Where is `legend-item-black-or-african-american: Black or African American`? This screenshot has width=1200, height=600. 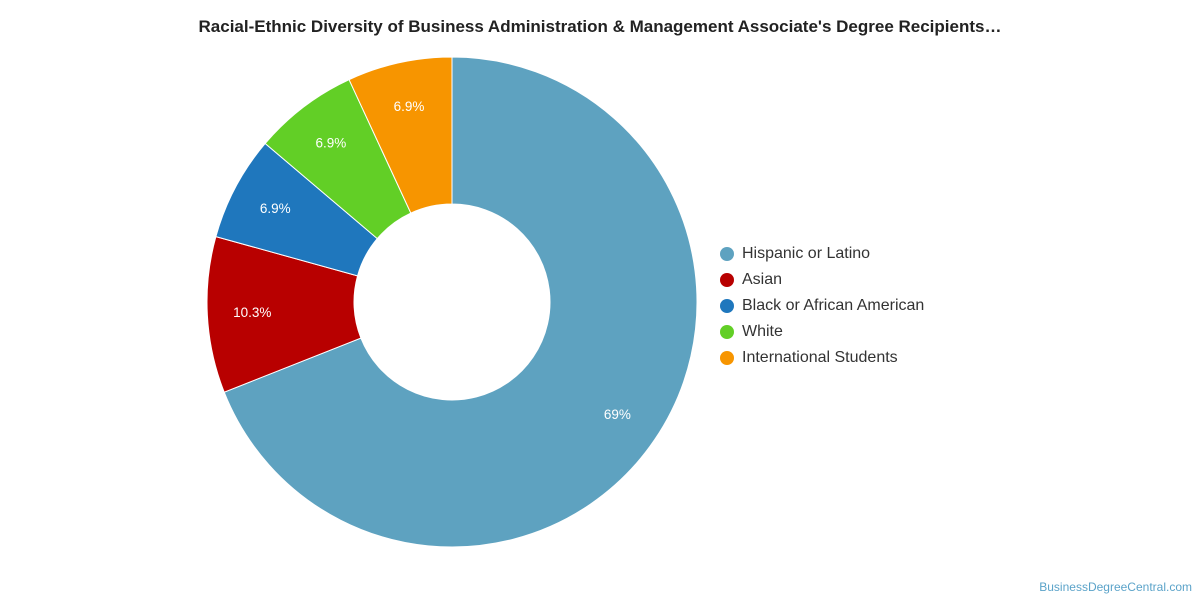 legend-item-black-or-african-american: Black or African American is located at coordinates (822, 306).